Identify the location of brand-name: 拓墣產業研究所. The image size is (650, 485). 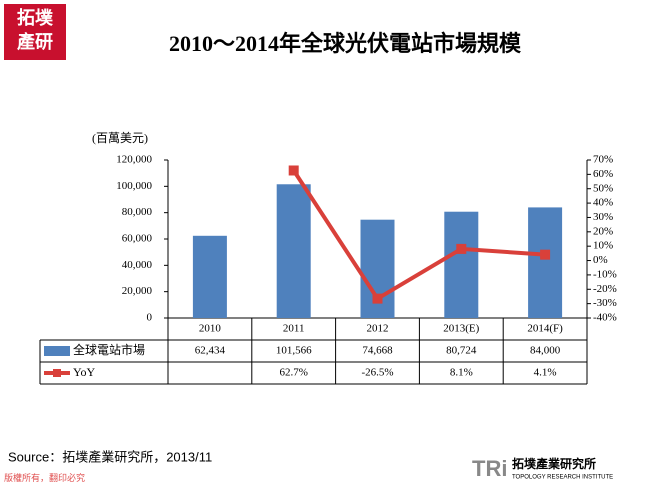
(554, 463).